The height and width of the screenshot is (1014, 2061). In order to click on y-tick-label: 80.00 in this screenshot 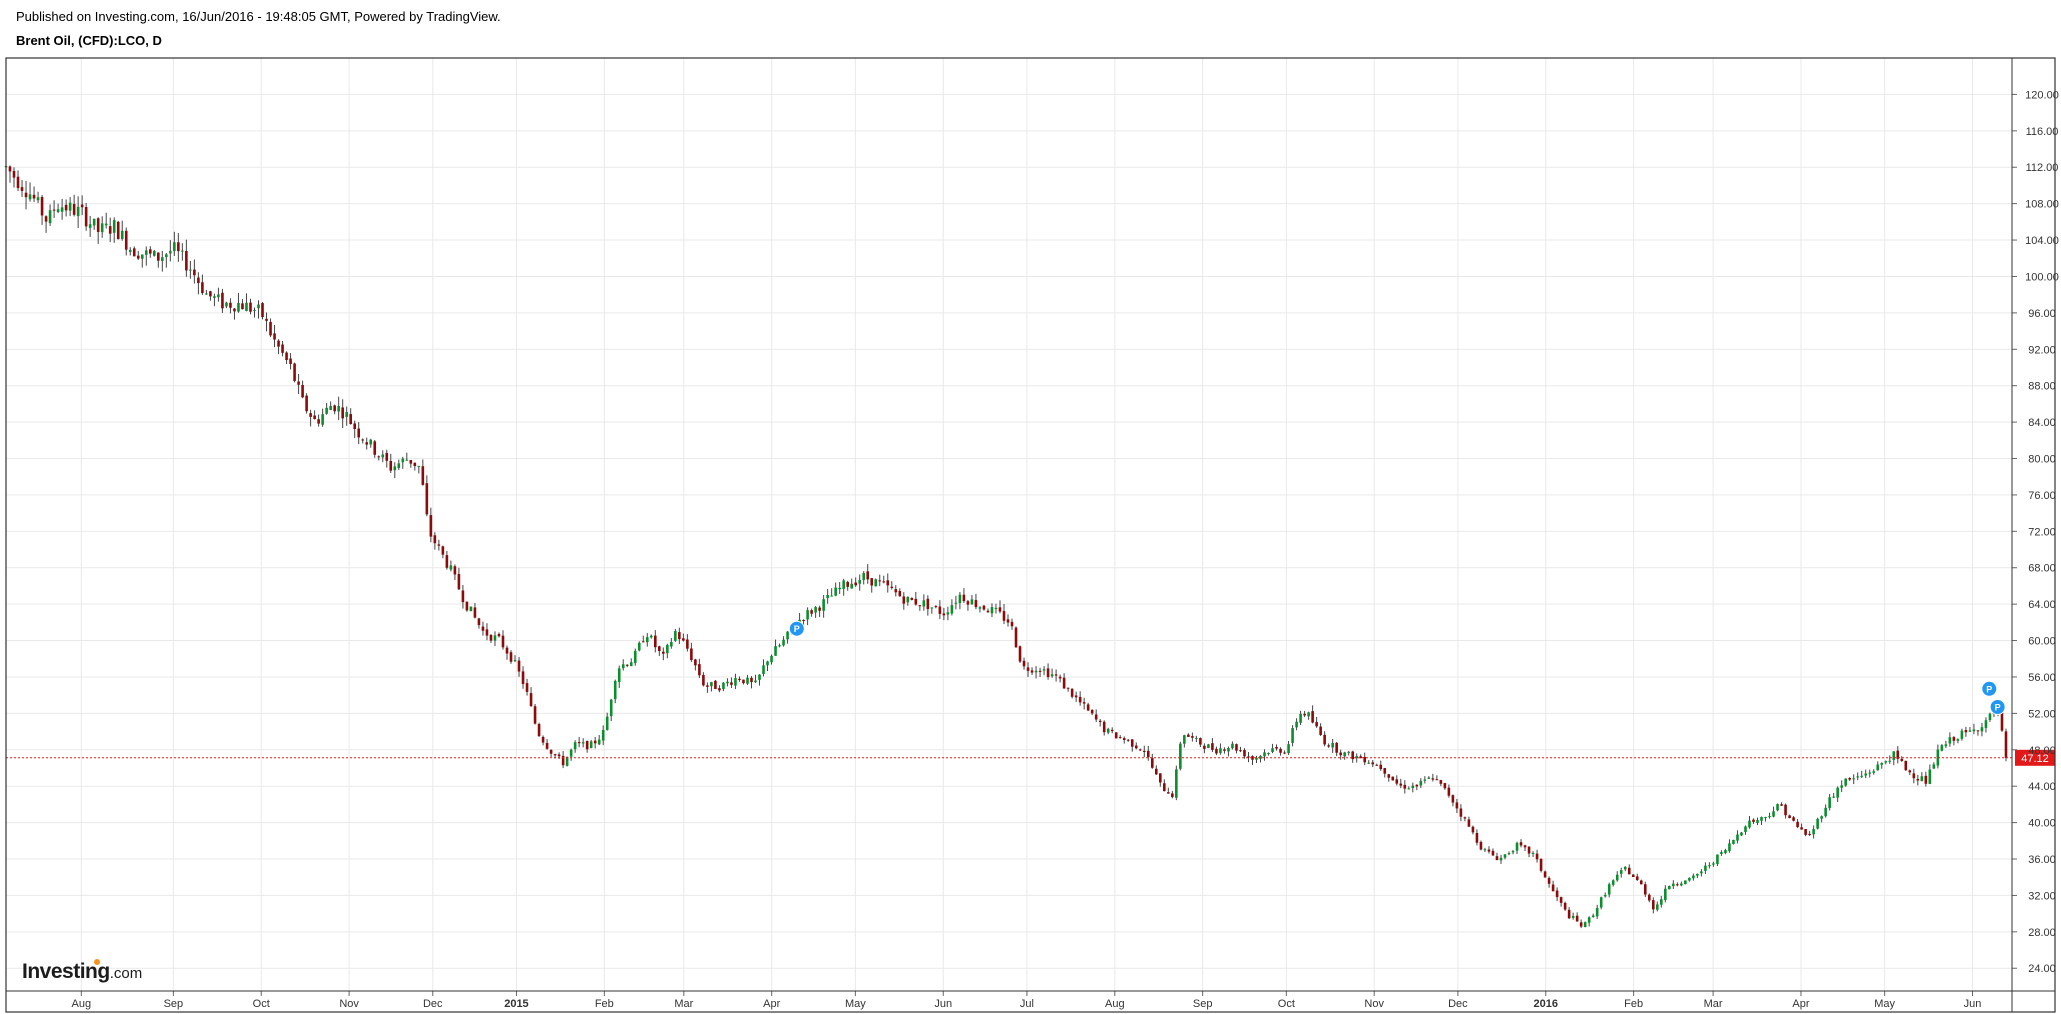, I will do `click(2042, 460)`.